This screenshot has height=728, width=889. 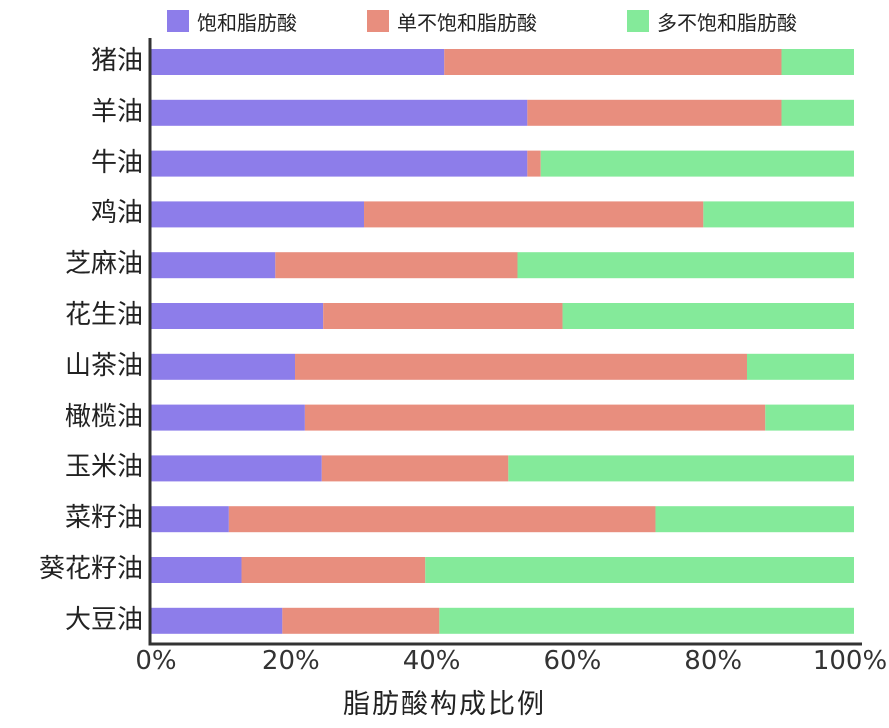 I want to click on legend-item-mono: 单不饱和脂肪酸, so click(x=452, y=21).